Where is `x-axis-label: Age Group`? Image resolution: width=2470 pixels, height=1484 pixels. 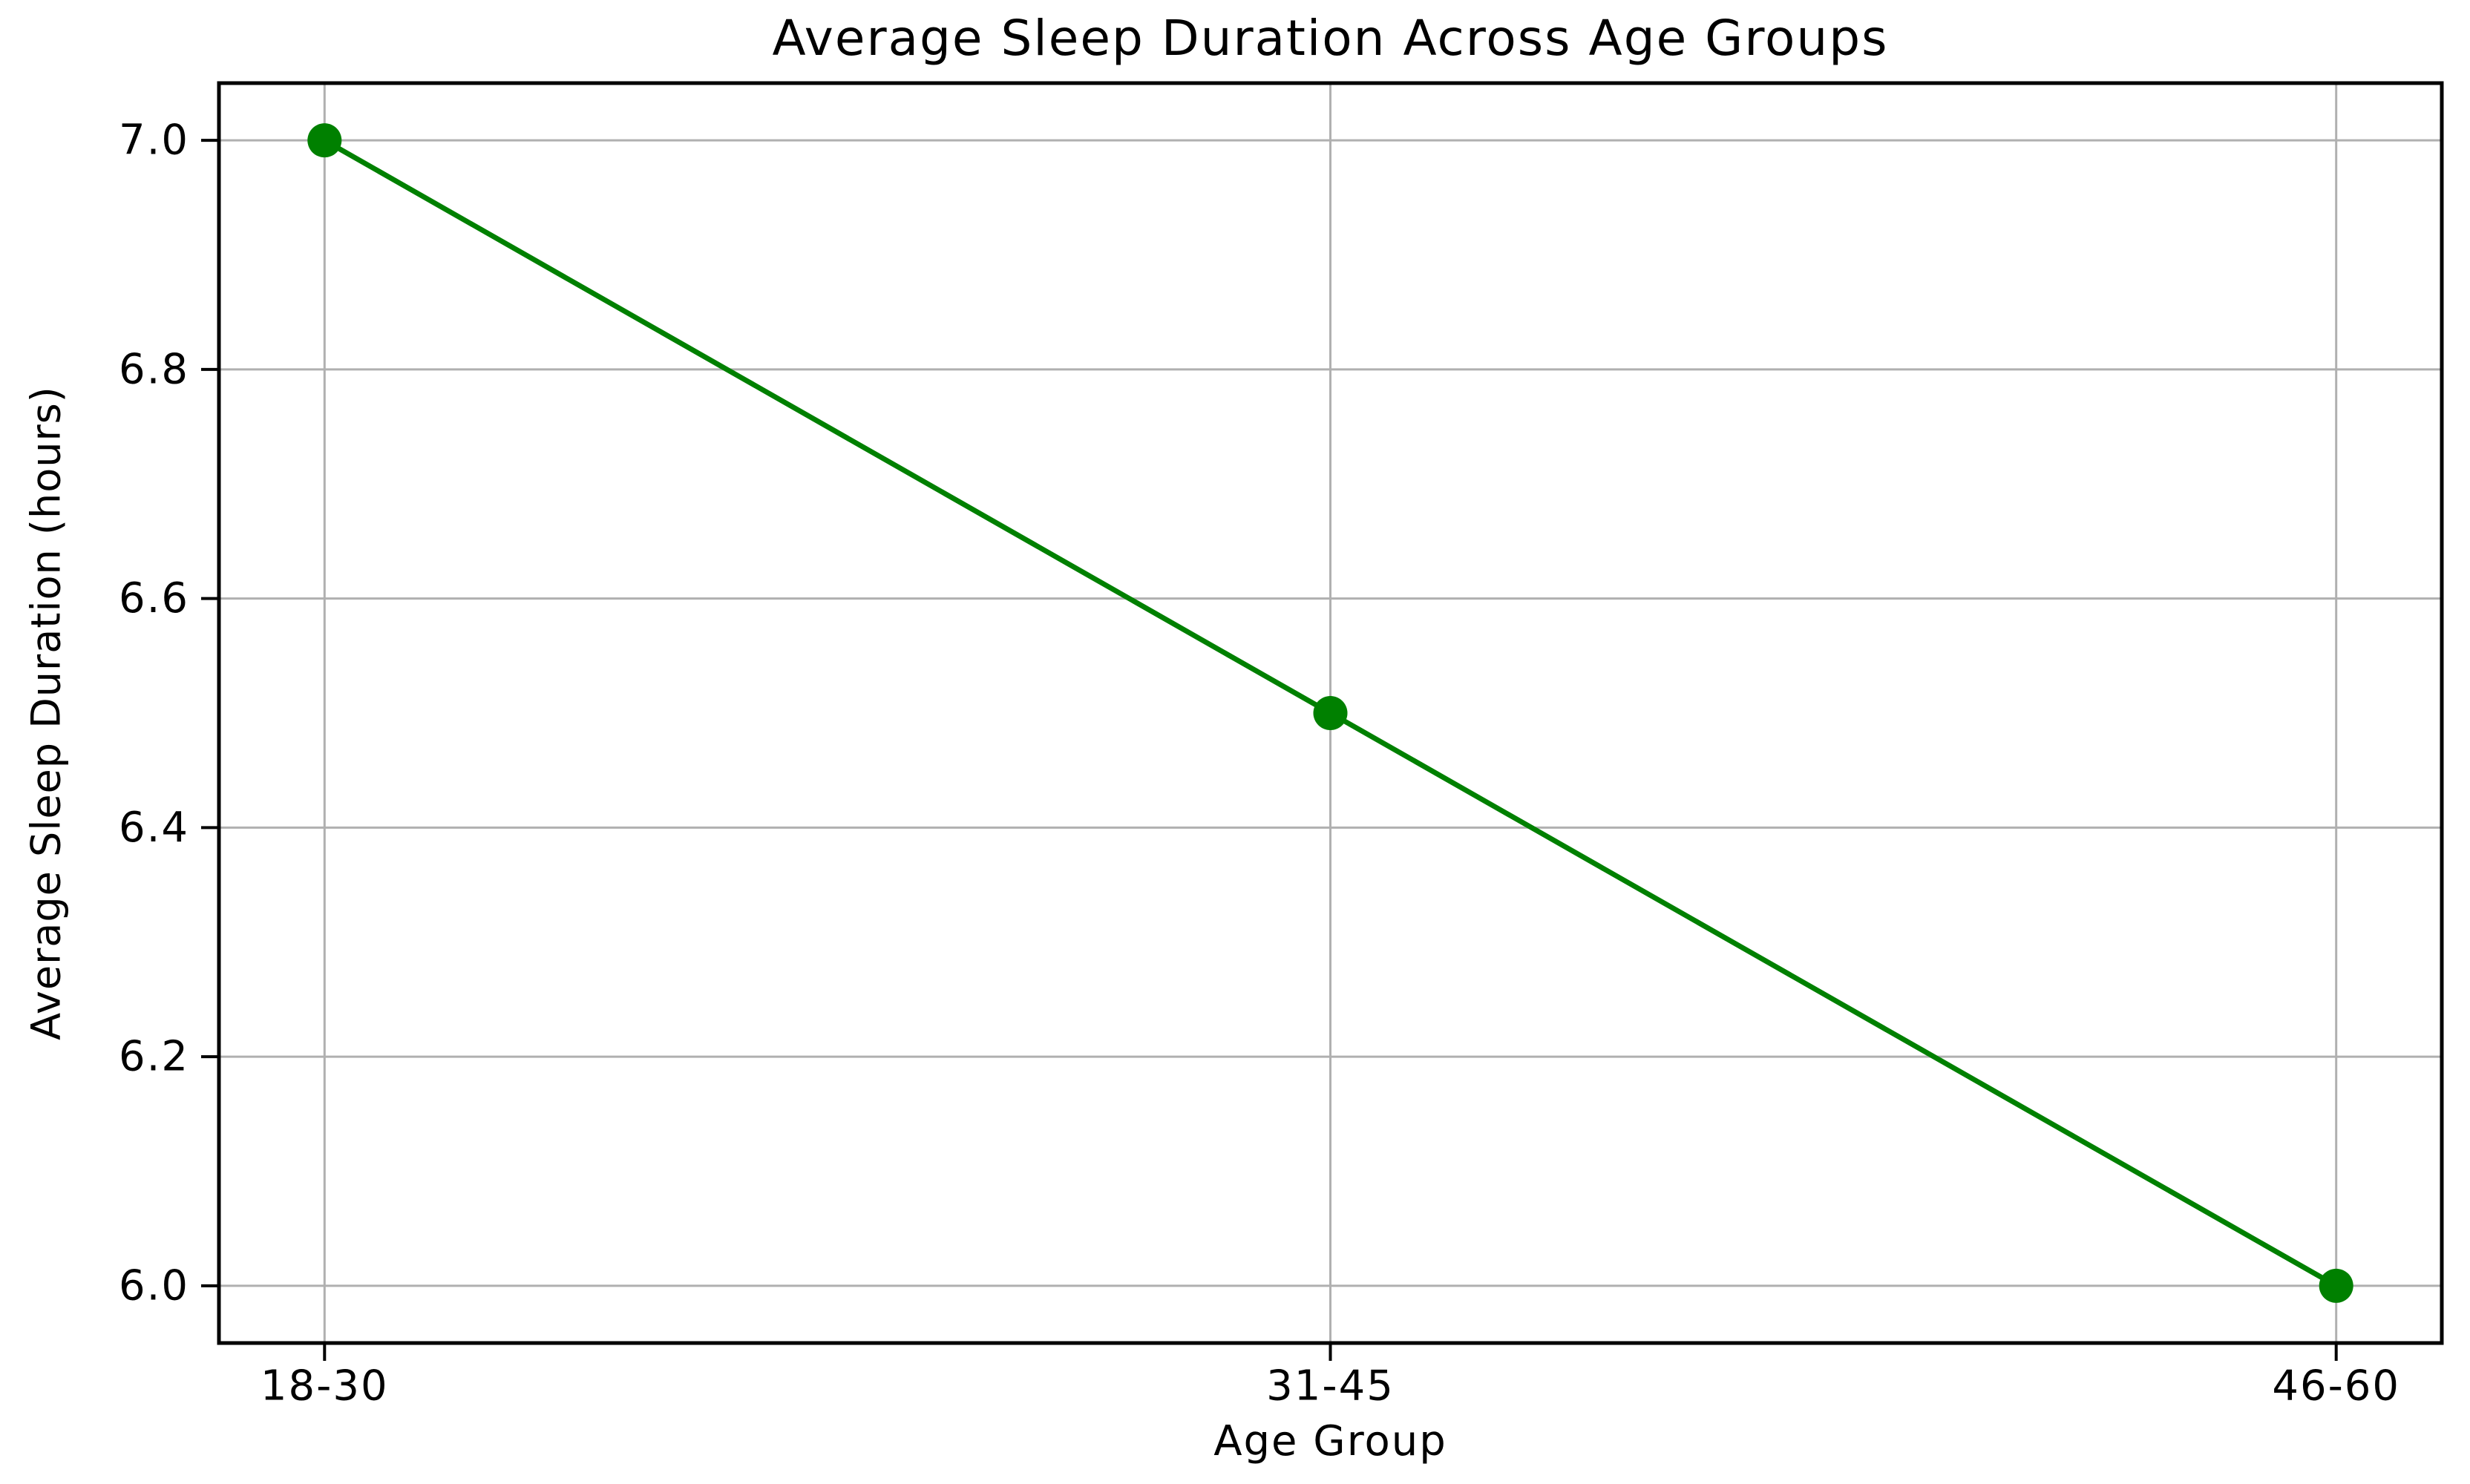
x-axis-label: Age Group is located at coordinates (1330, 1441).